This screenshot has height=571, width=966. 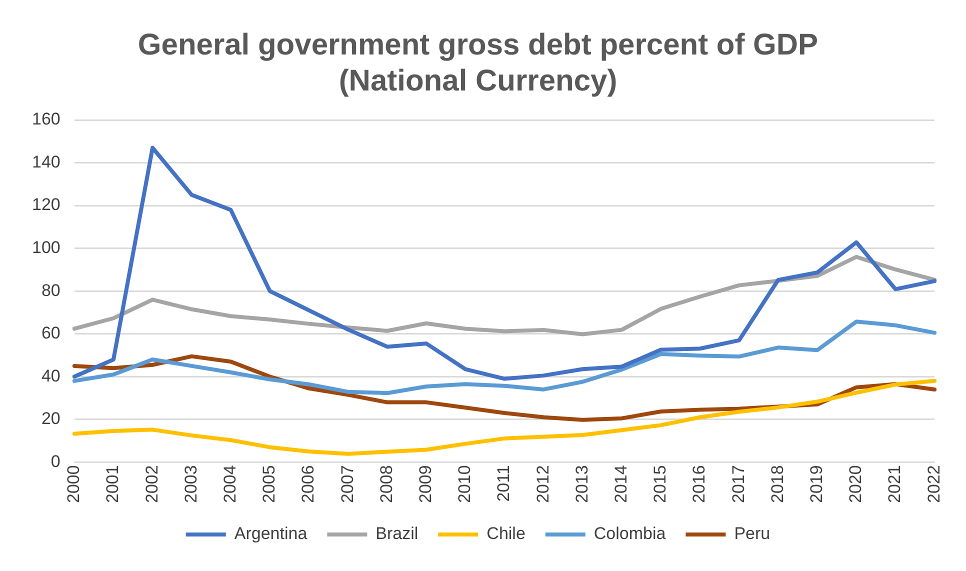 What do you see at coordinates (230, 484) in the screenshot?
I see `x-tick-label: 2004` at bounding box center [230, 484].